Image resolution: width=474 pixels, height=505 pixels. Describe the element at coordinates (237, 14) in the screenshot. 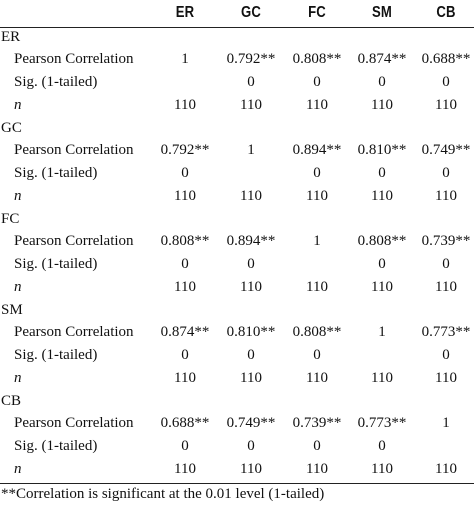

I see `table-header: ER GC FC SM CB` at that location.